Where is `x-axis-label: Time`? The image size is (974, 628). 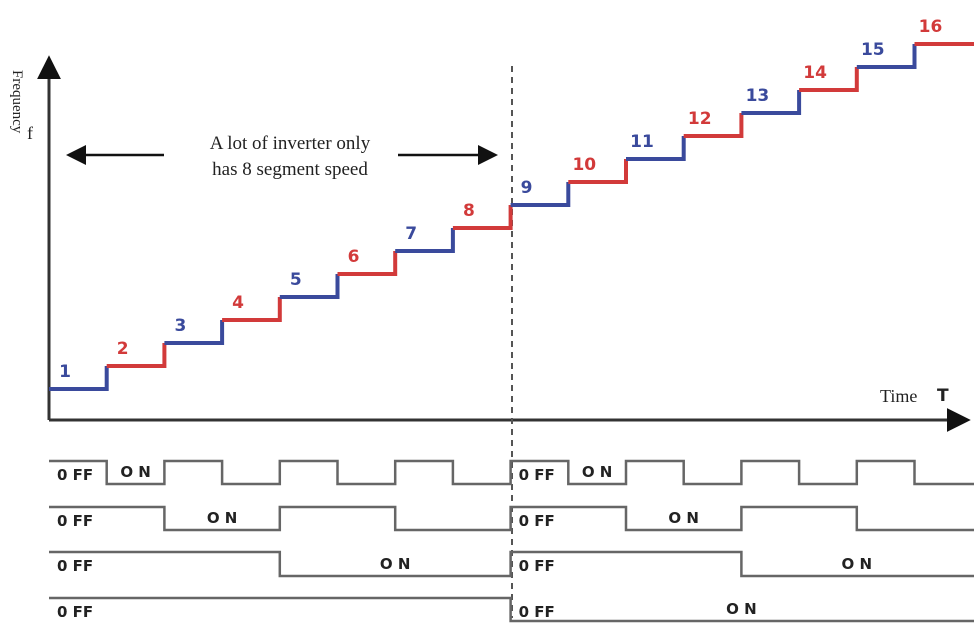 x-axis-label: Time is located at coordinates (898, 396).